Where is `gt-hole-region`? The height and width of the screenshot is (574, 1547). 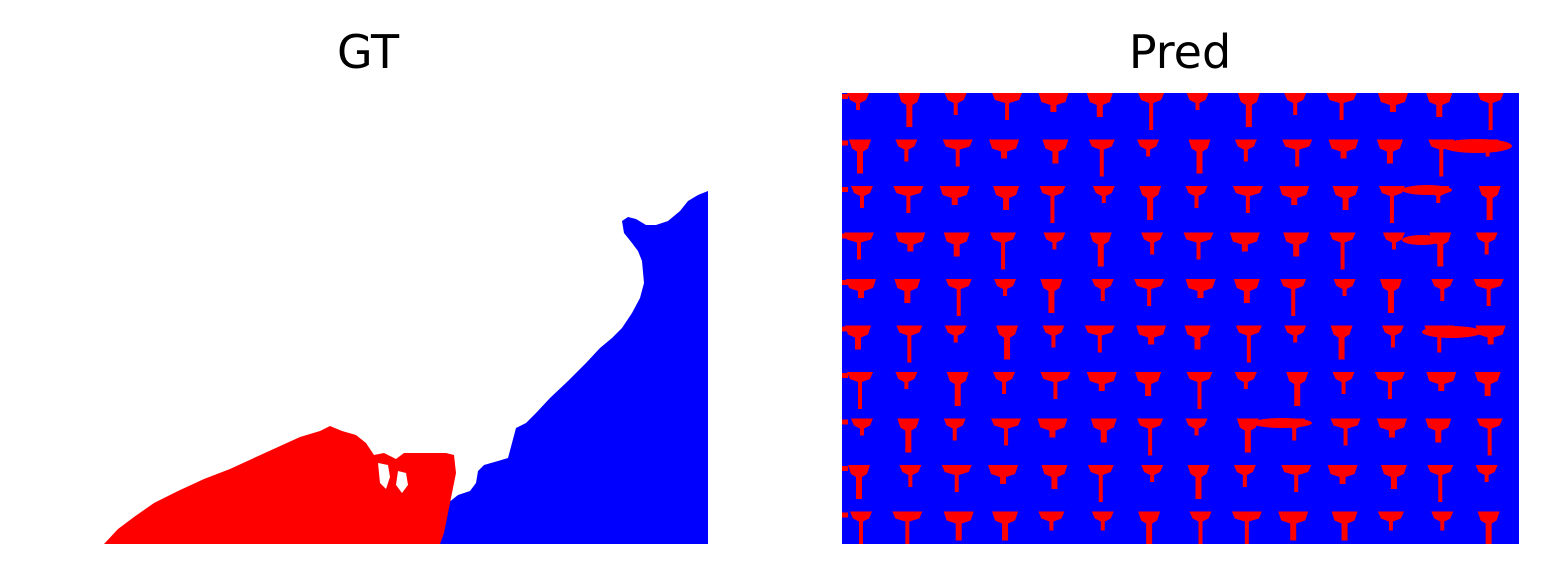
gt-hole-region is located at coordinates (384, 476).